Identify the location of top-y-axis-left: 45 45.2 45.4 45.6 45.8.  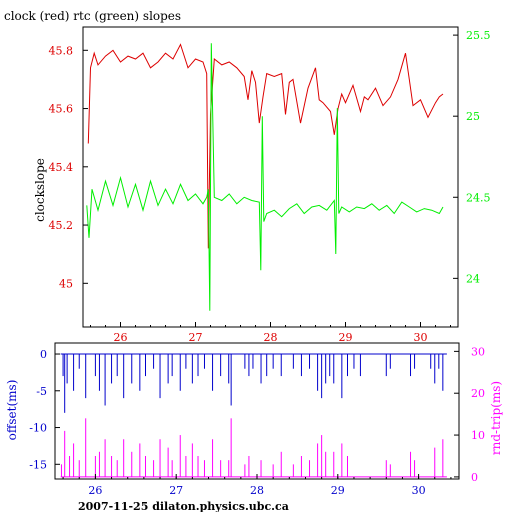
(68, 167).